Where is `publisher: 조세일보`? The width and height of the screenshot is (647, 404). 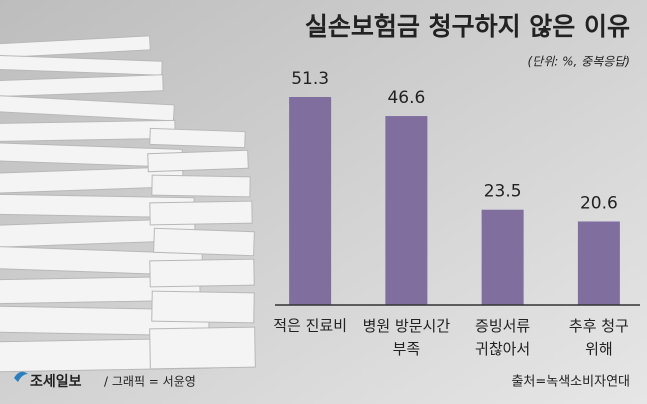 publisher: 조세일보 is located at coordinates (56, 382).